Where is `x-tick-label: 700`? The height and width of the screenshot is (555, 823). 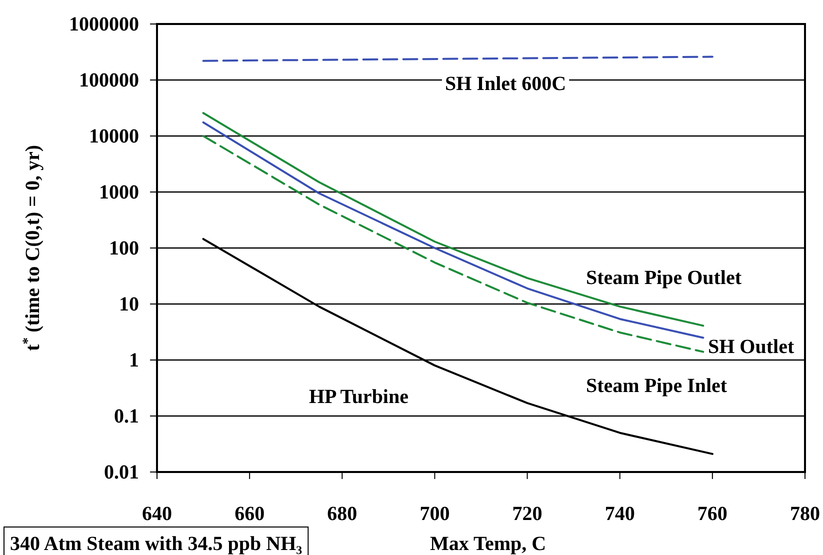 x-tick-label: 700 is located at coordinates (435, 514).